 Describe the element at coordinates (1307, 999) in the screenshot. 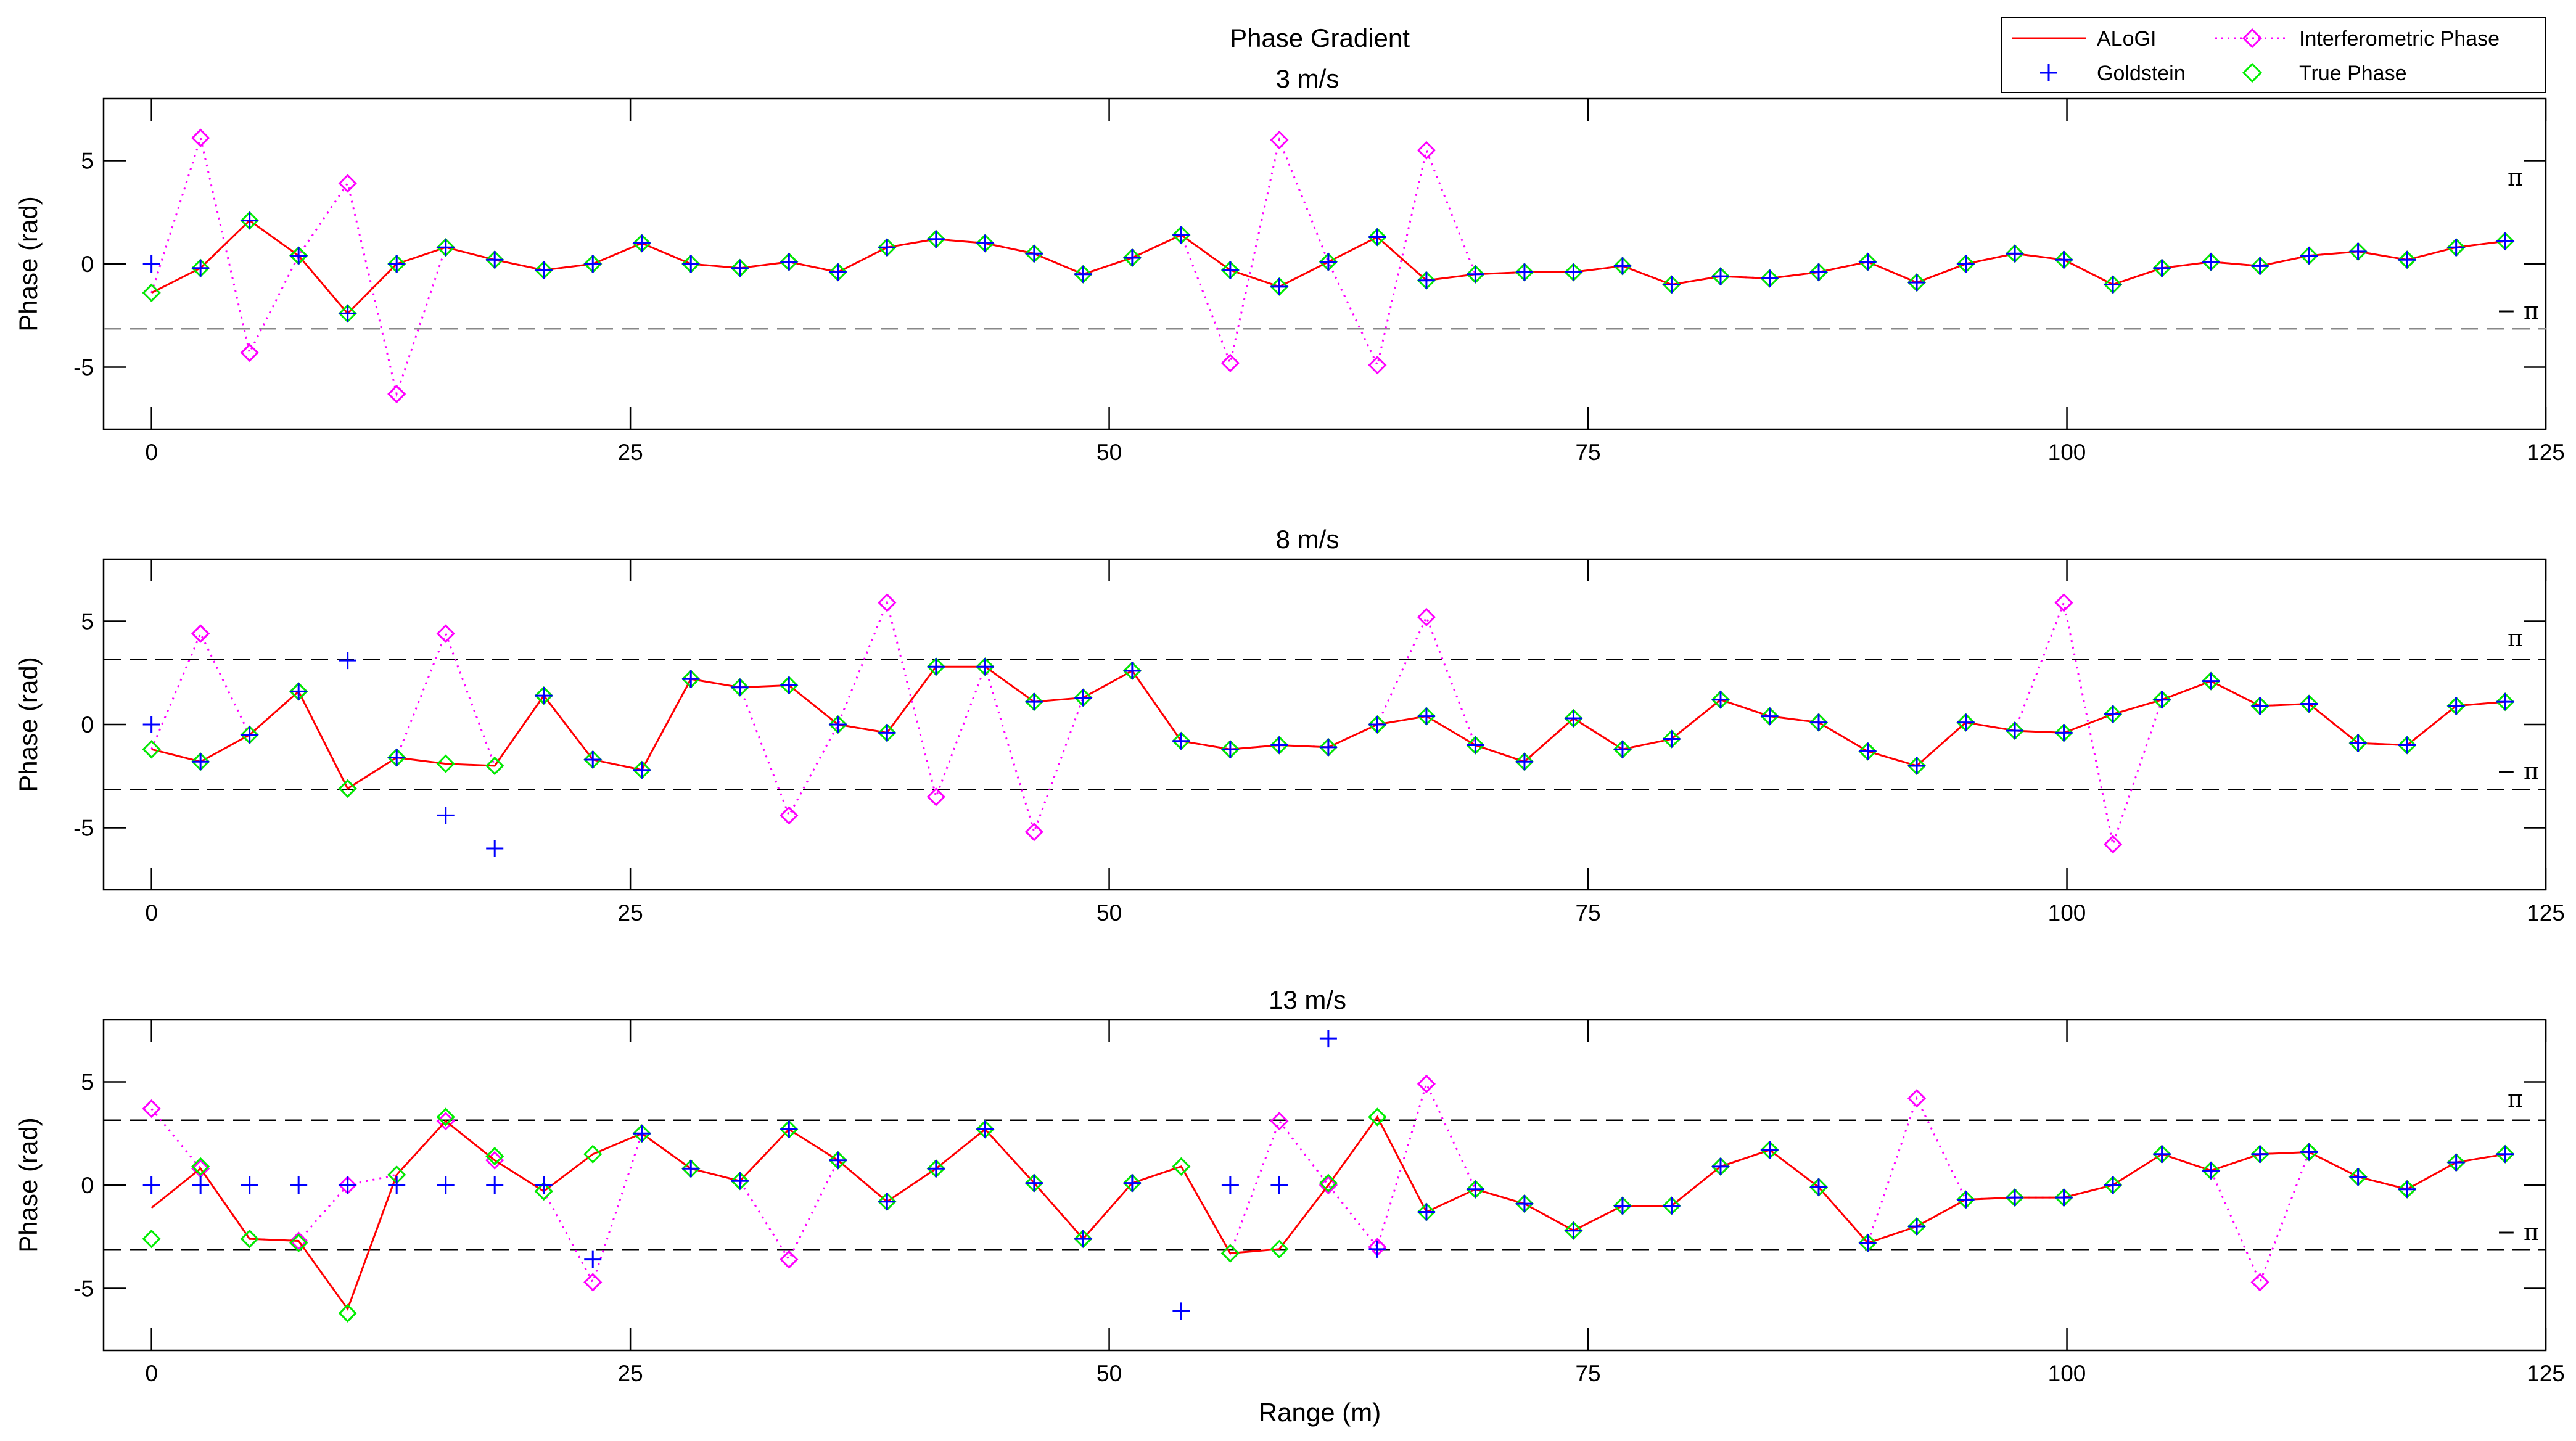

I see `panel-title: 13 m/s` at that location.